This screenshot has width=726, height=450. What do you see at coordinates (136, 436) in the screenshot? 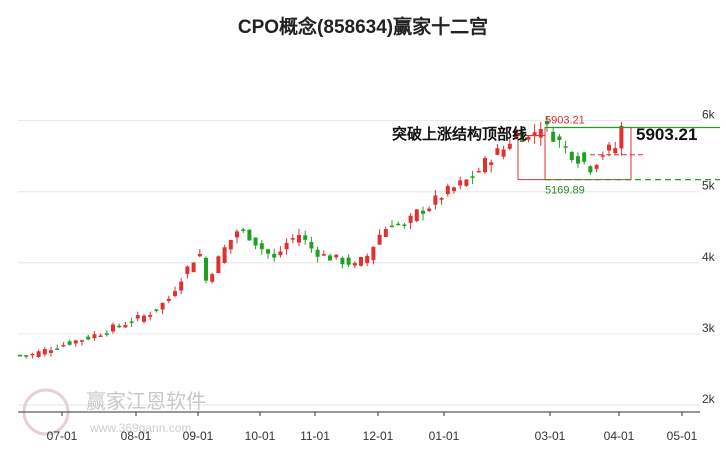
I see `x-tick-label: 08-01` at bounding box center [136, 436].